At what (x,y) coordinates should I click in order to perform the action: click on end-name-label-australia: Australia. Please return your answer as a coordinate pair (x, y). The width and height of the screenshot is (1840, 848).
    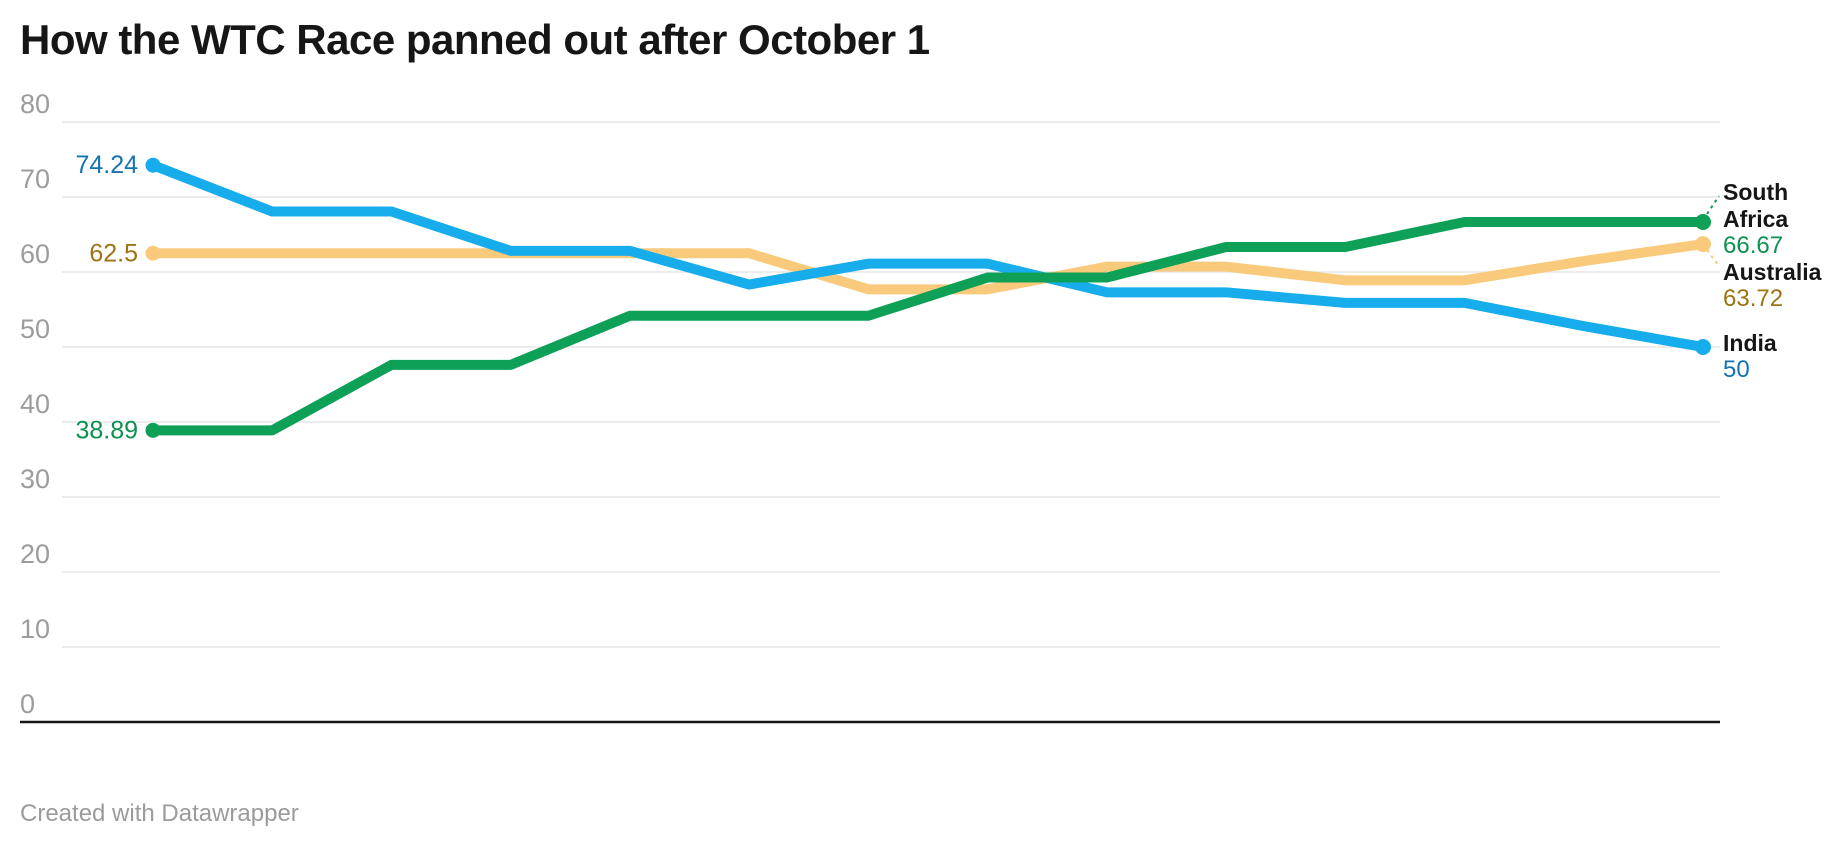
    Looking at the image, I should click on (1772, 272).